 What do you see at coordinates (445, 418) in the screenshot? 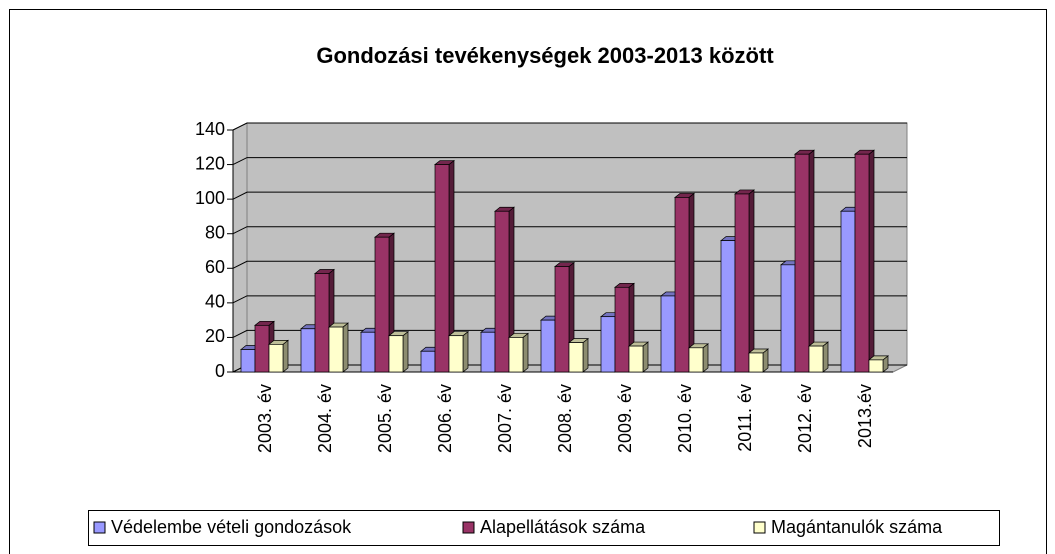
I see `x-tick-label: 2006. év` at bounding box center [445, 418].